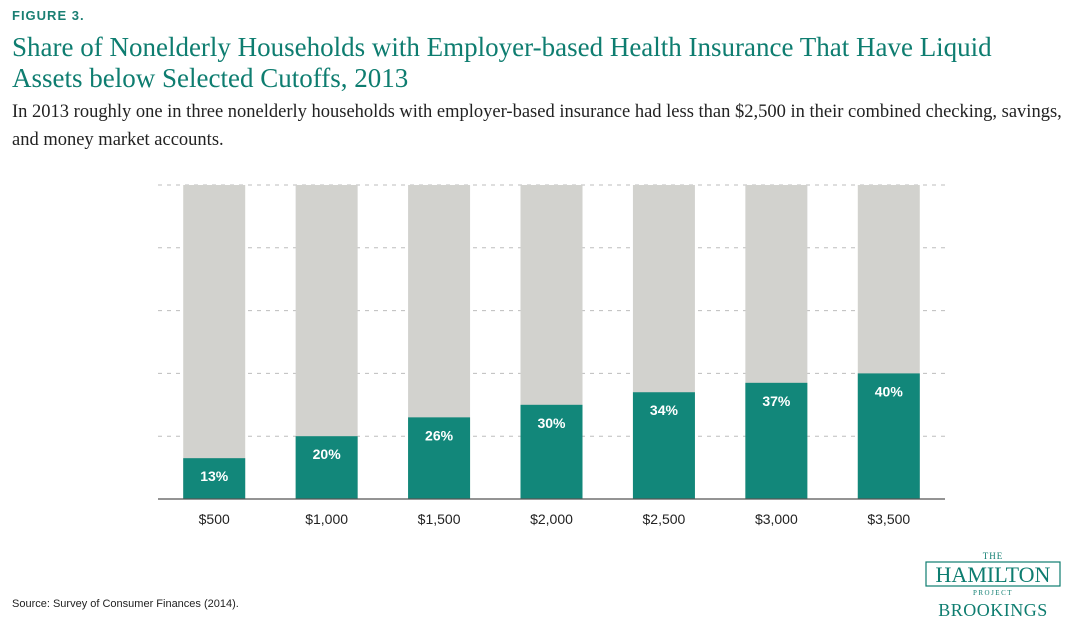 The width and height of the screenshot is (1080, 625). Describe the element at coordinates (776, 401) in the screenshot. I see `bar-value-label: 37%` at that location.